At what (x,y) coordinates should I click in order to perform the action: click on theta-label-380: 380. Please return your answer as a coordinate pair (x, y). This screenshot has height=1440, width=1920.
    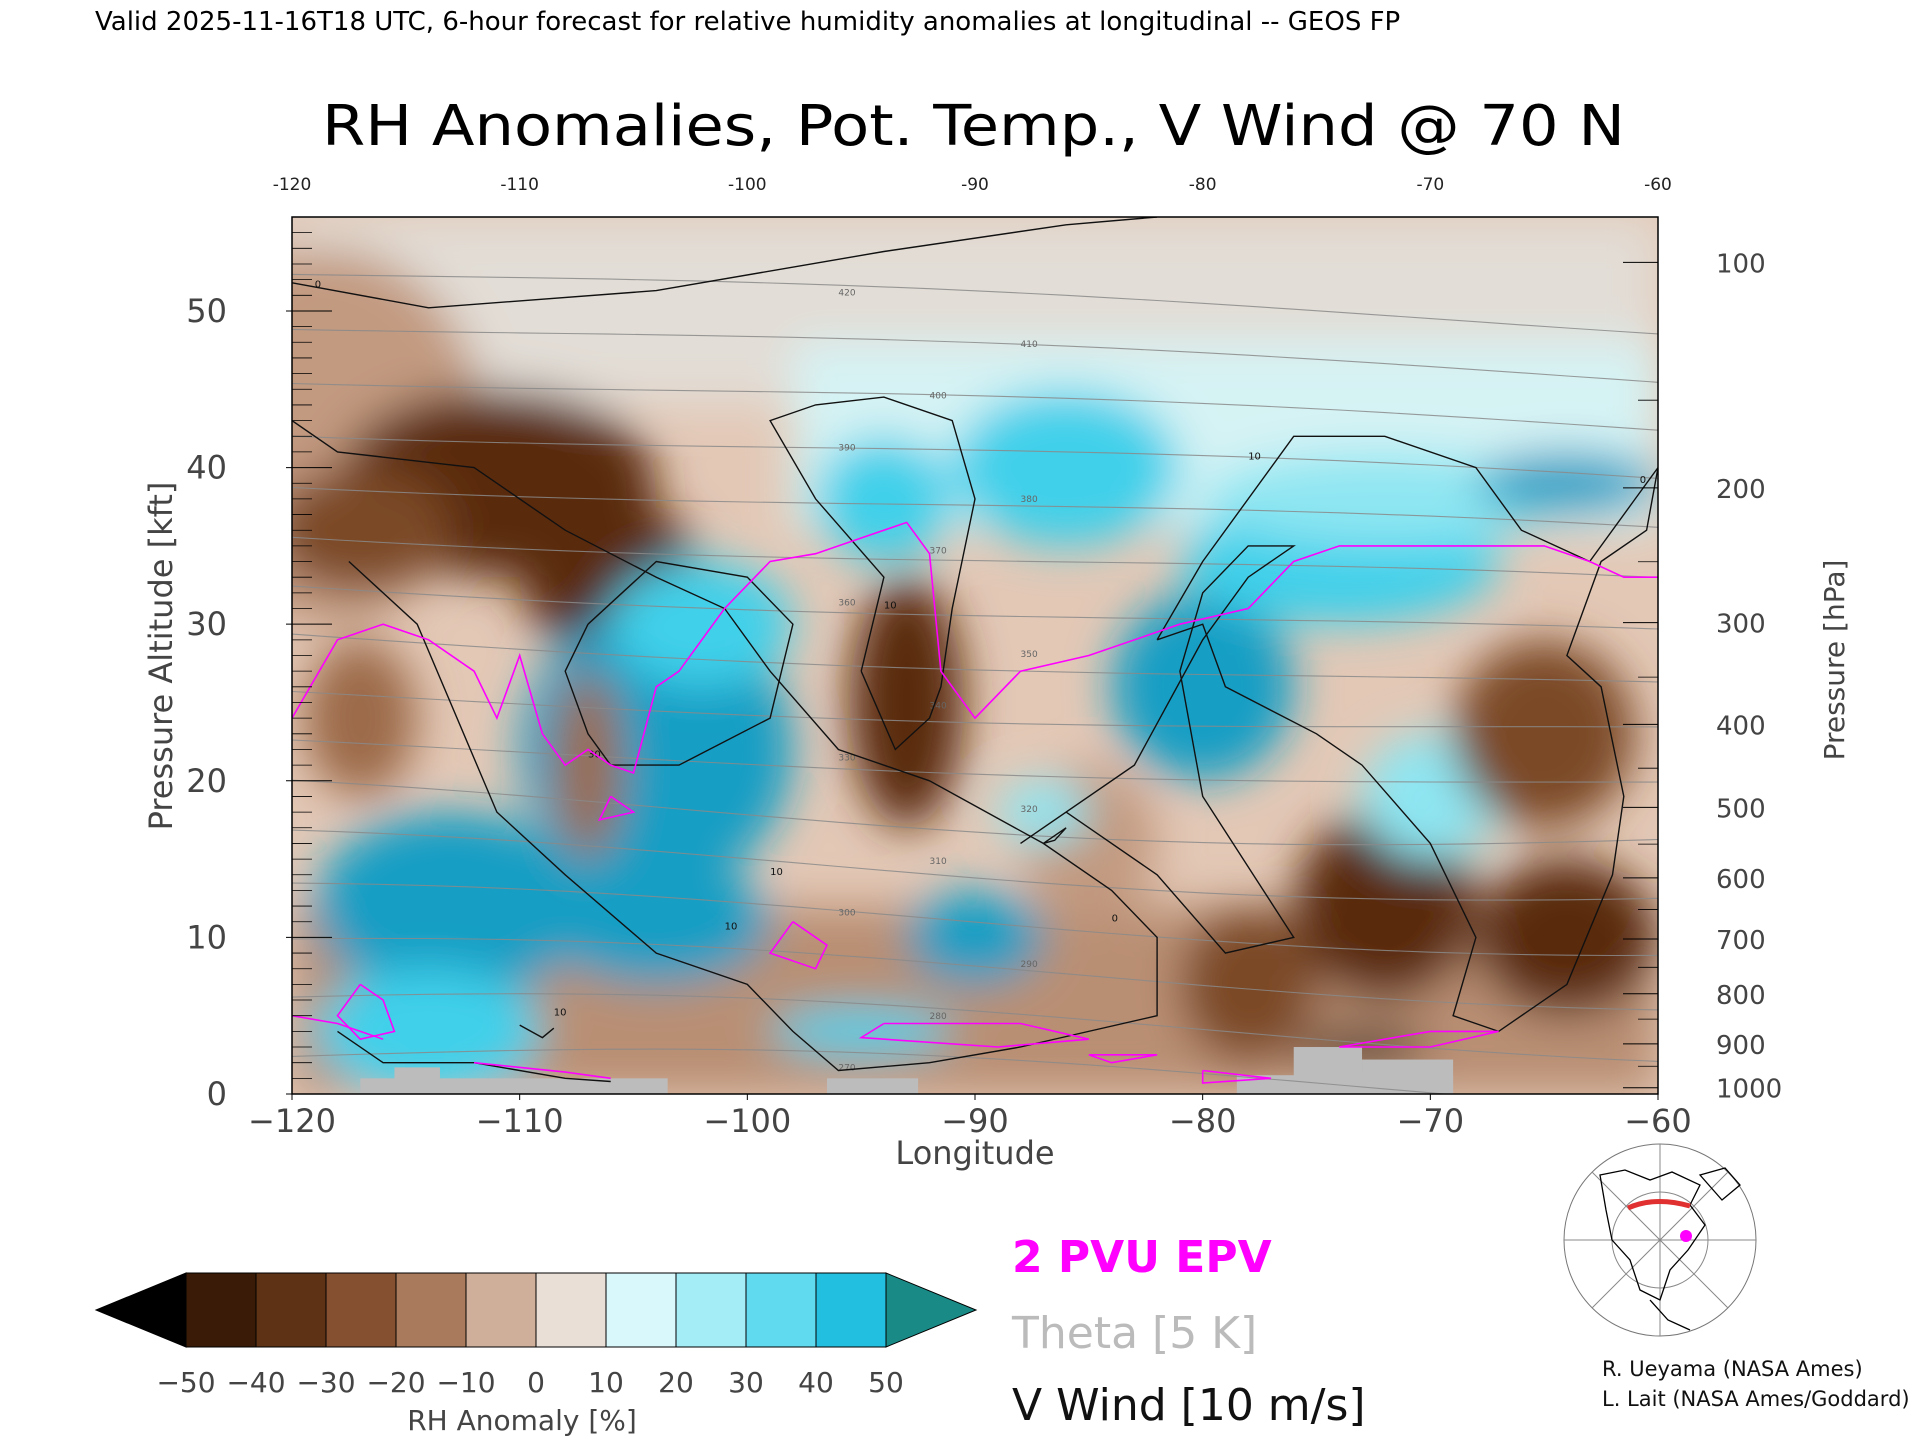
    Looking at the image, I should click on (1029, 500).